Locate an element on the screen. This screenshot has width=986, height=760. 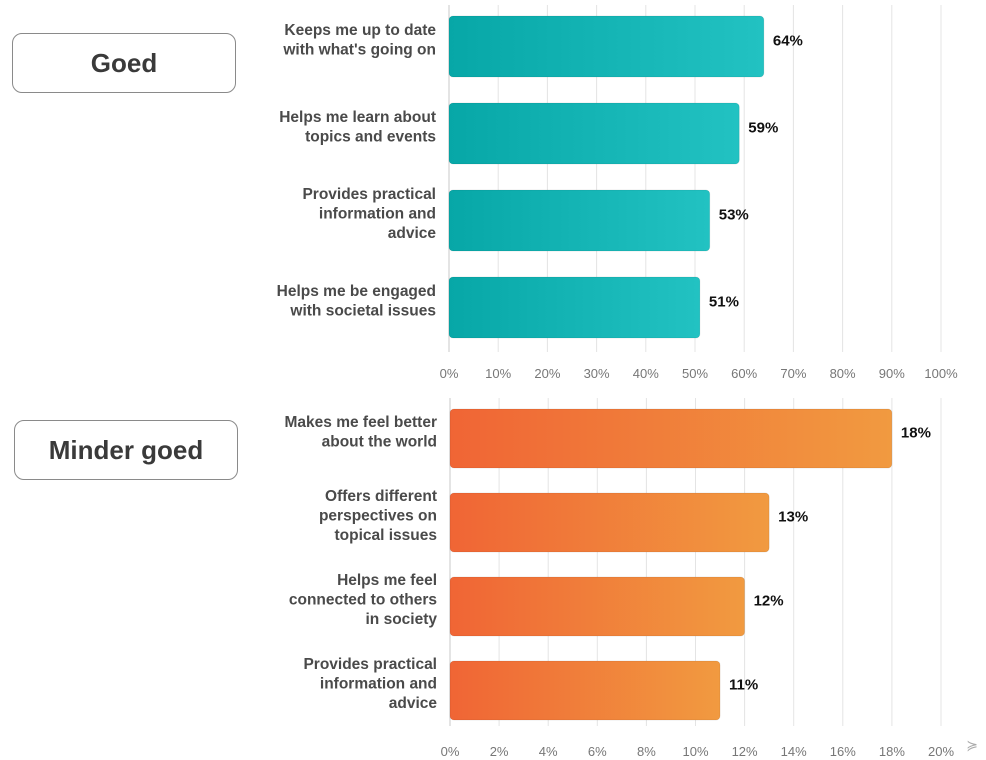
tick-label: 14% is located at coordinates (794, 751).